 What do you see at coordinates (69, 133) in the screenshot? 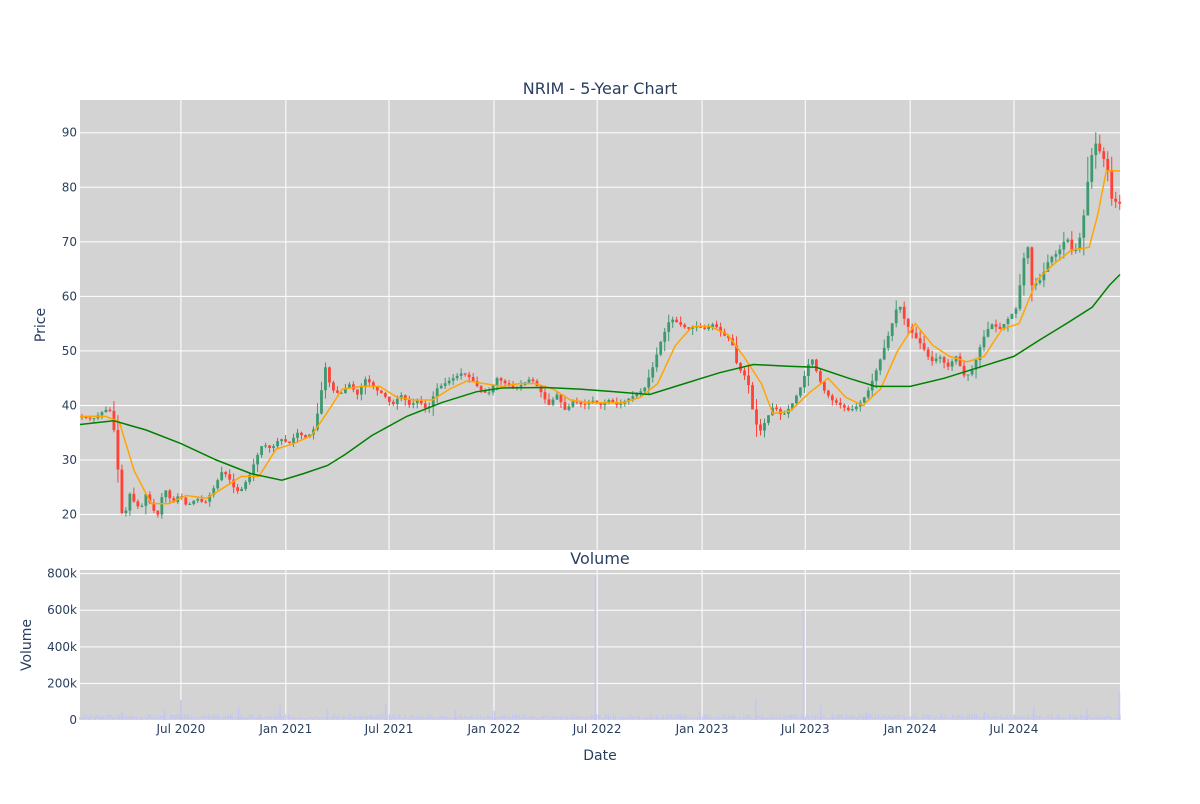
I see `price-y-tick-label: 90` at bounding box center [69, 133].